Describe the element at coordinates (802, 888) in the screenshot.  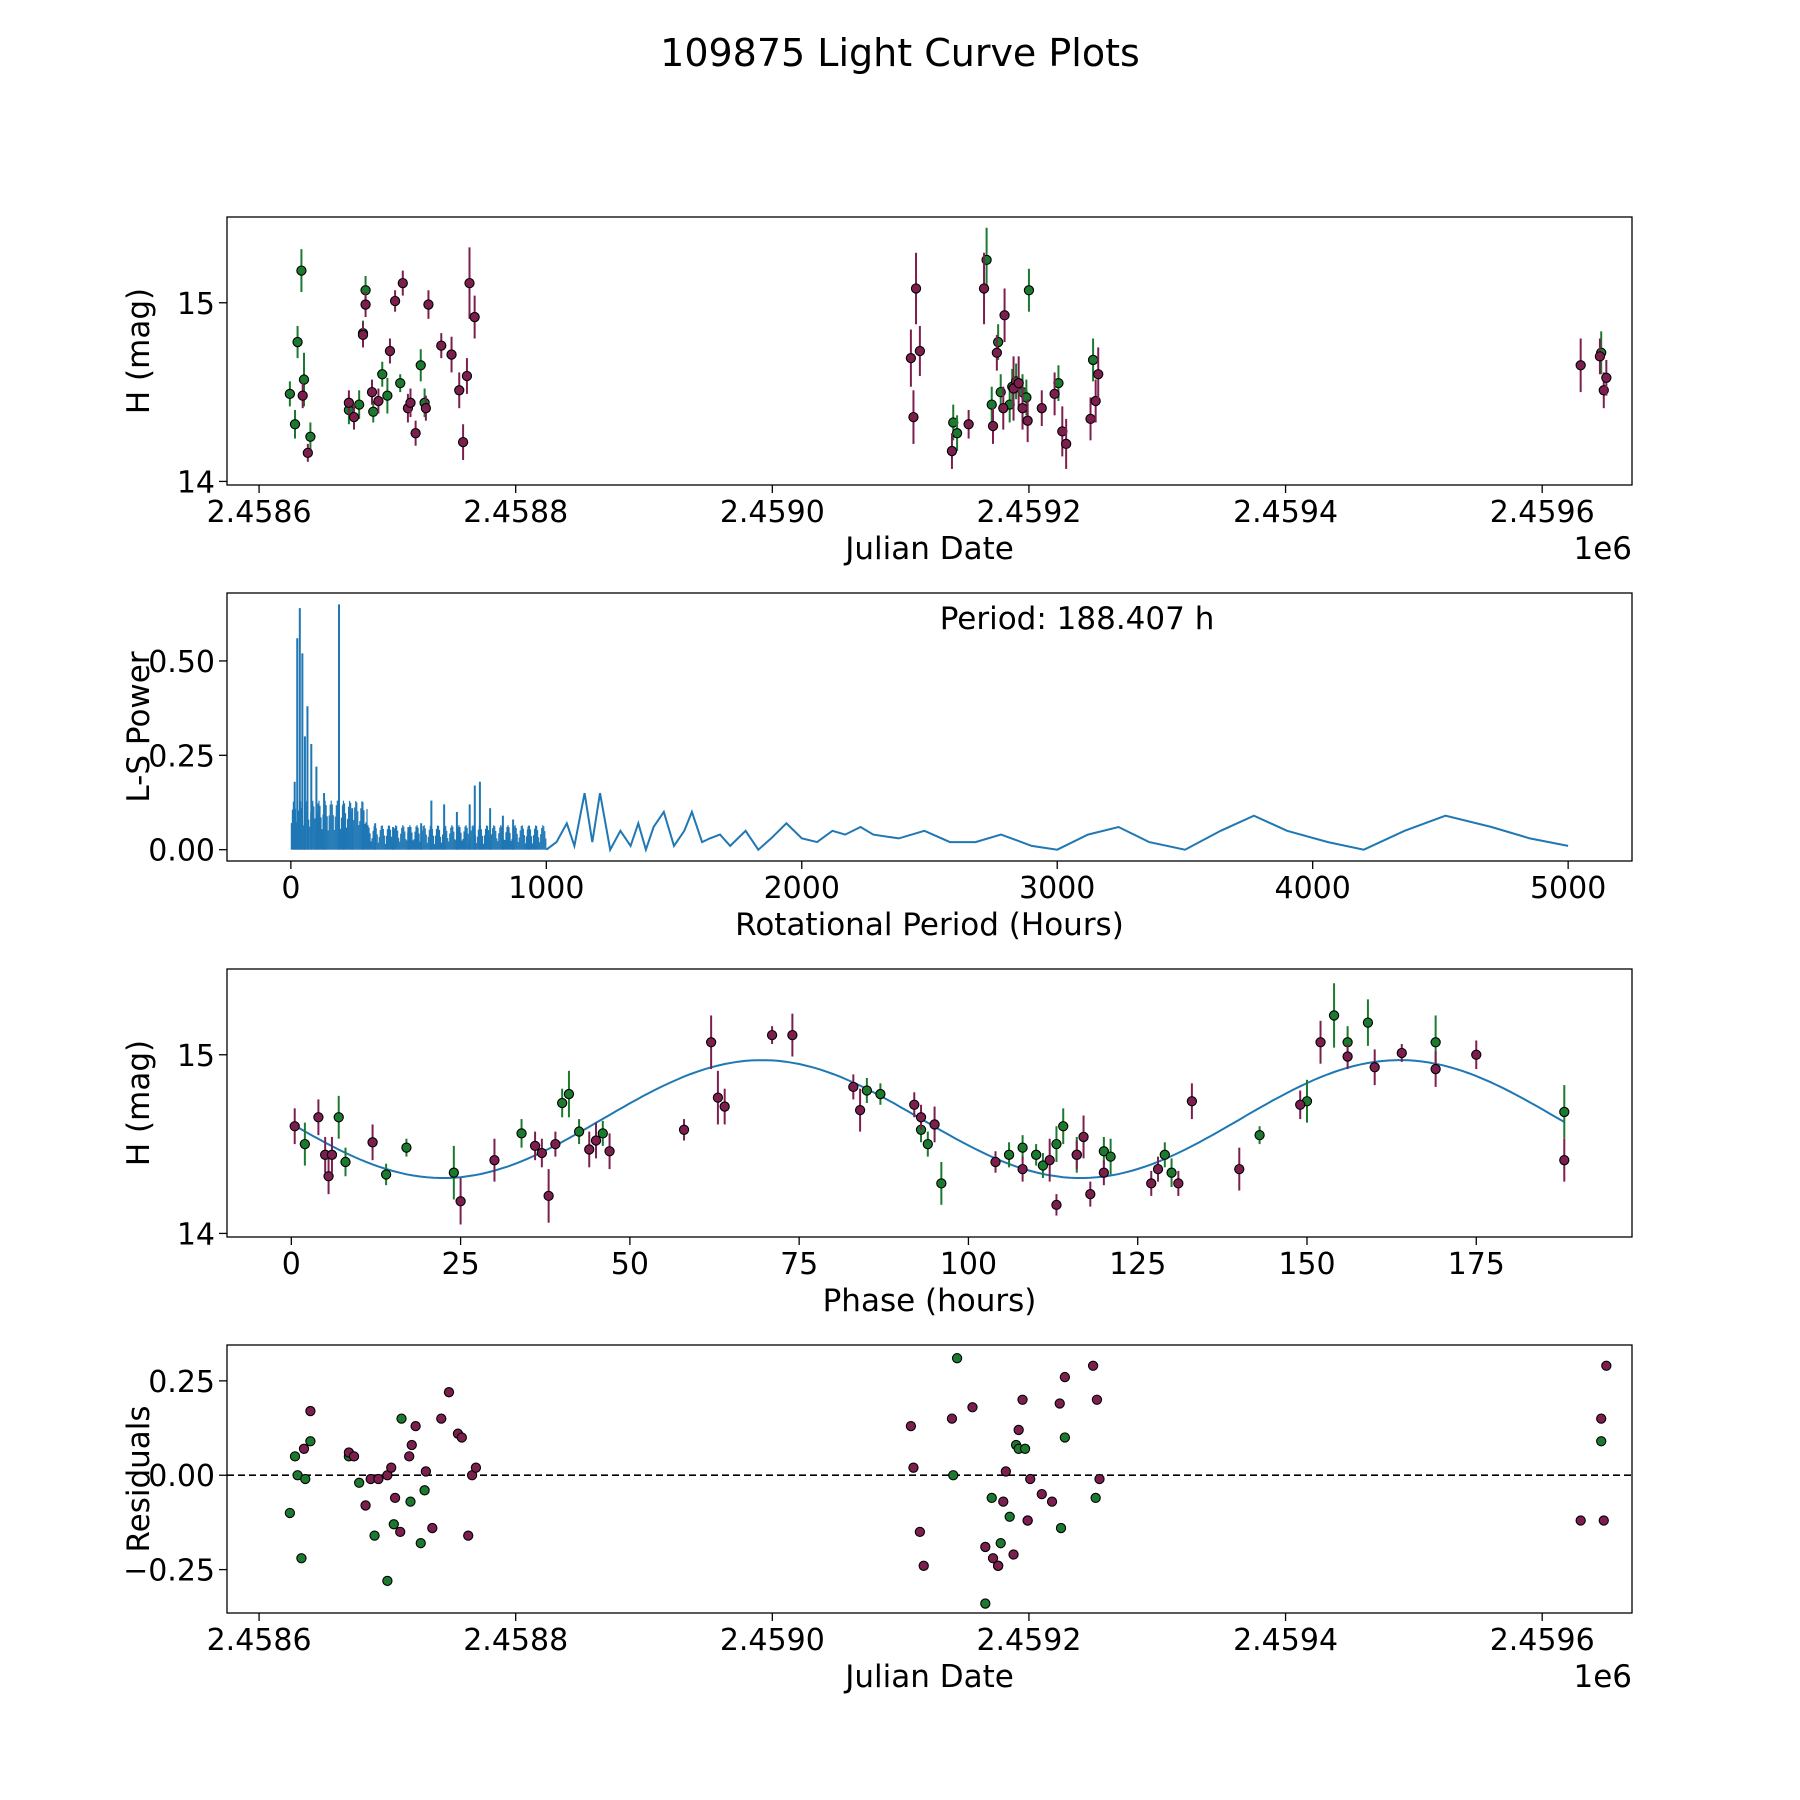
I see `periodogram-xtick-label: 2000` at that location.